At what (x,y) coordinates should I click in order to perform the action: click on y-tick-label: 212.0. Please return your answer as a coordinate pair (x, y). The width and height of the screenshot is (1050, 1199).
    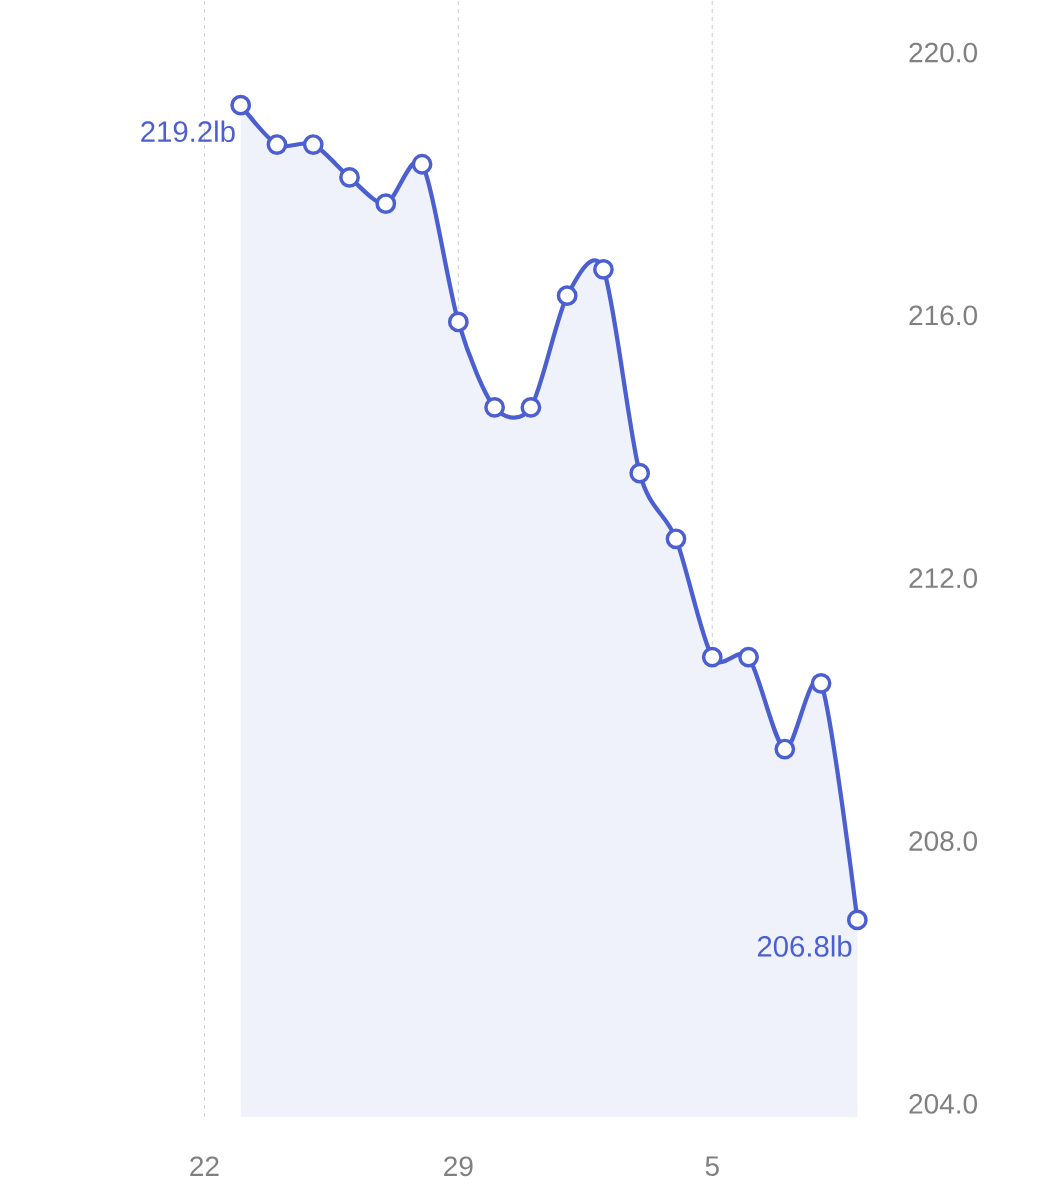
    Looking at the image, I should click on (943, 578).